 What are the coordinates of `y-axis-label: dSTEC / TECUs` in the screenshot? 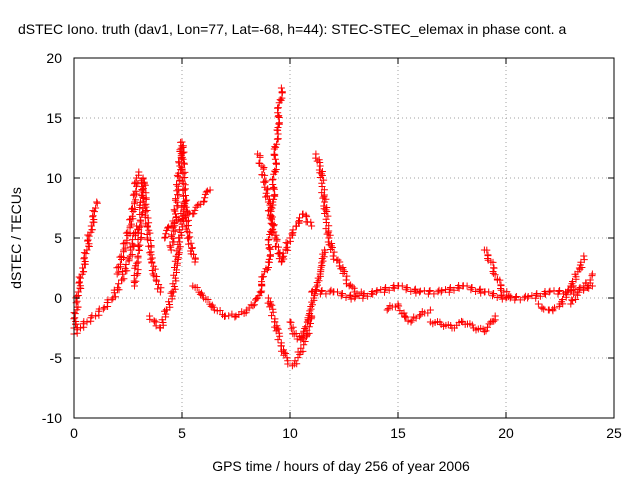 It's located at (16, 238).